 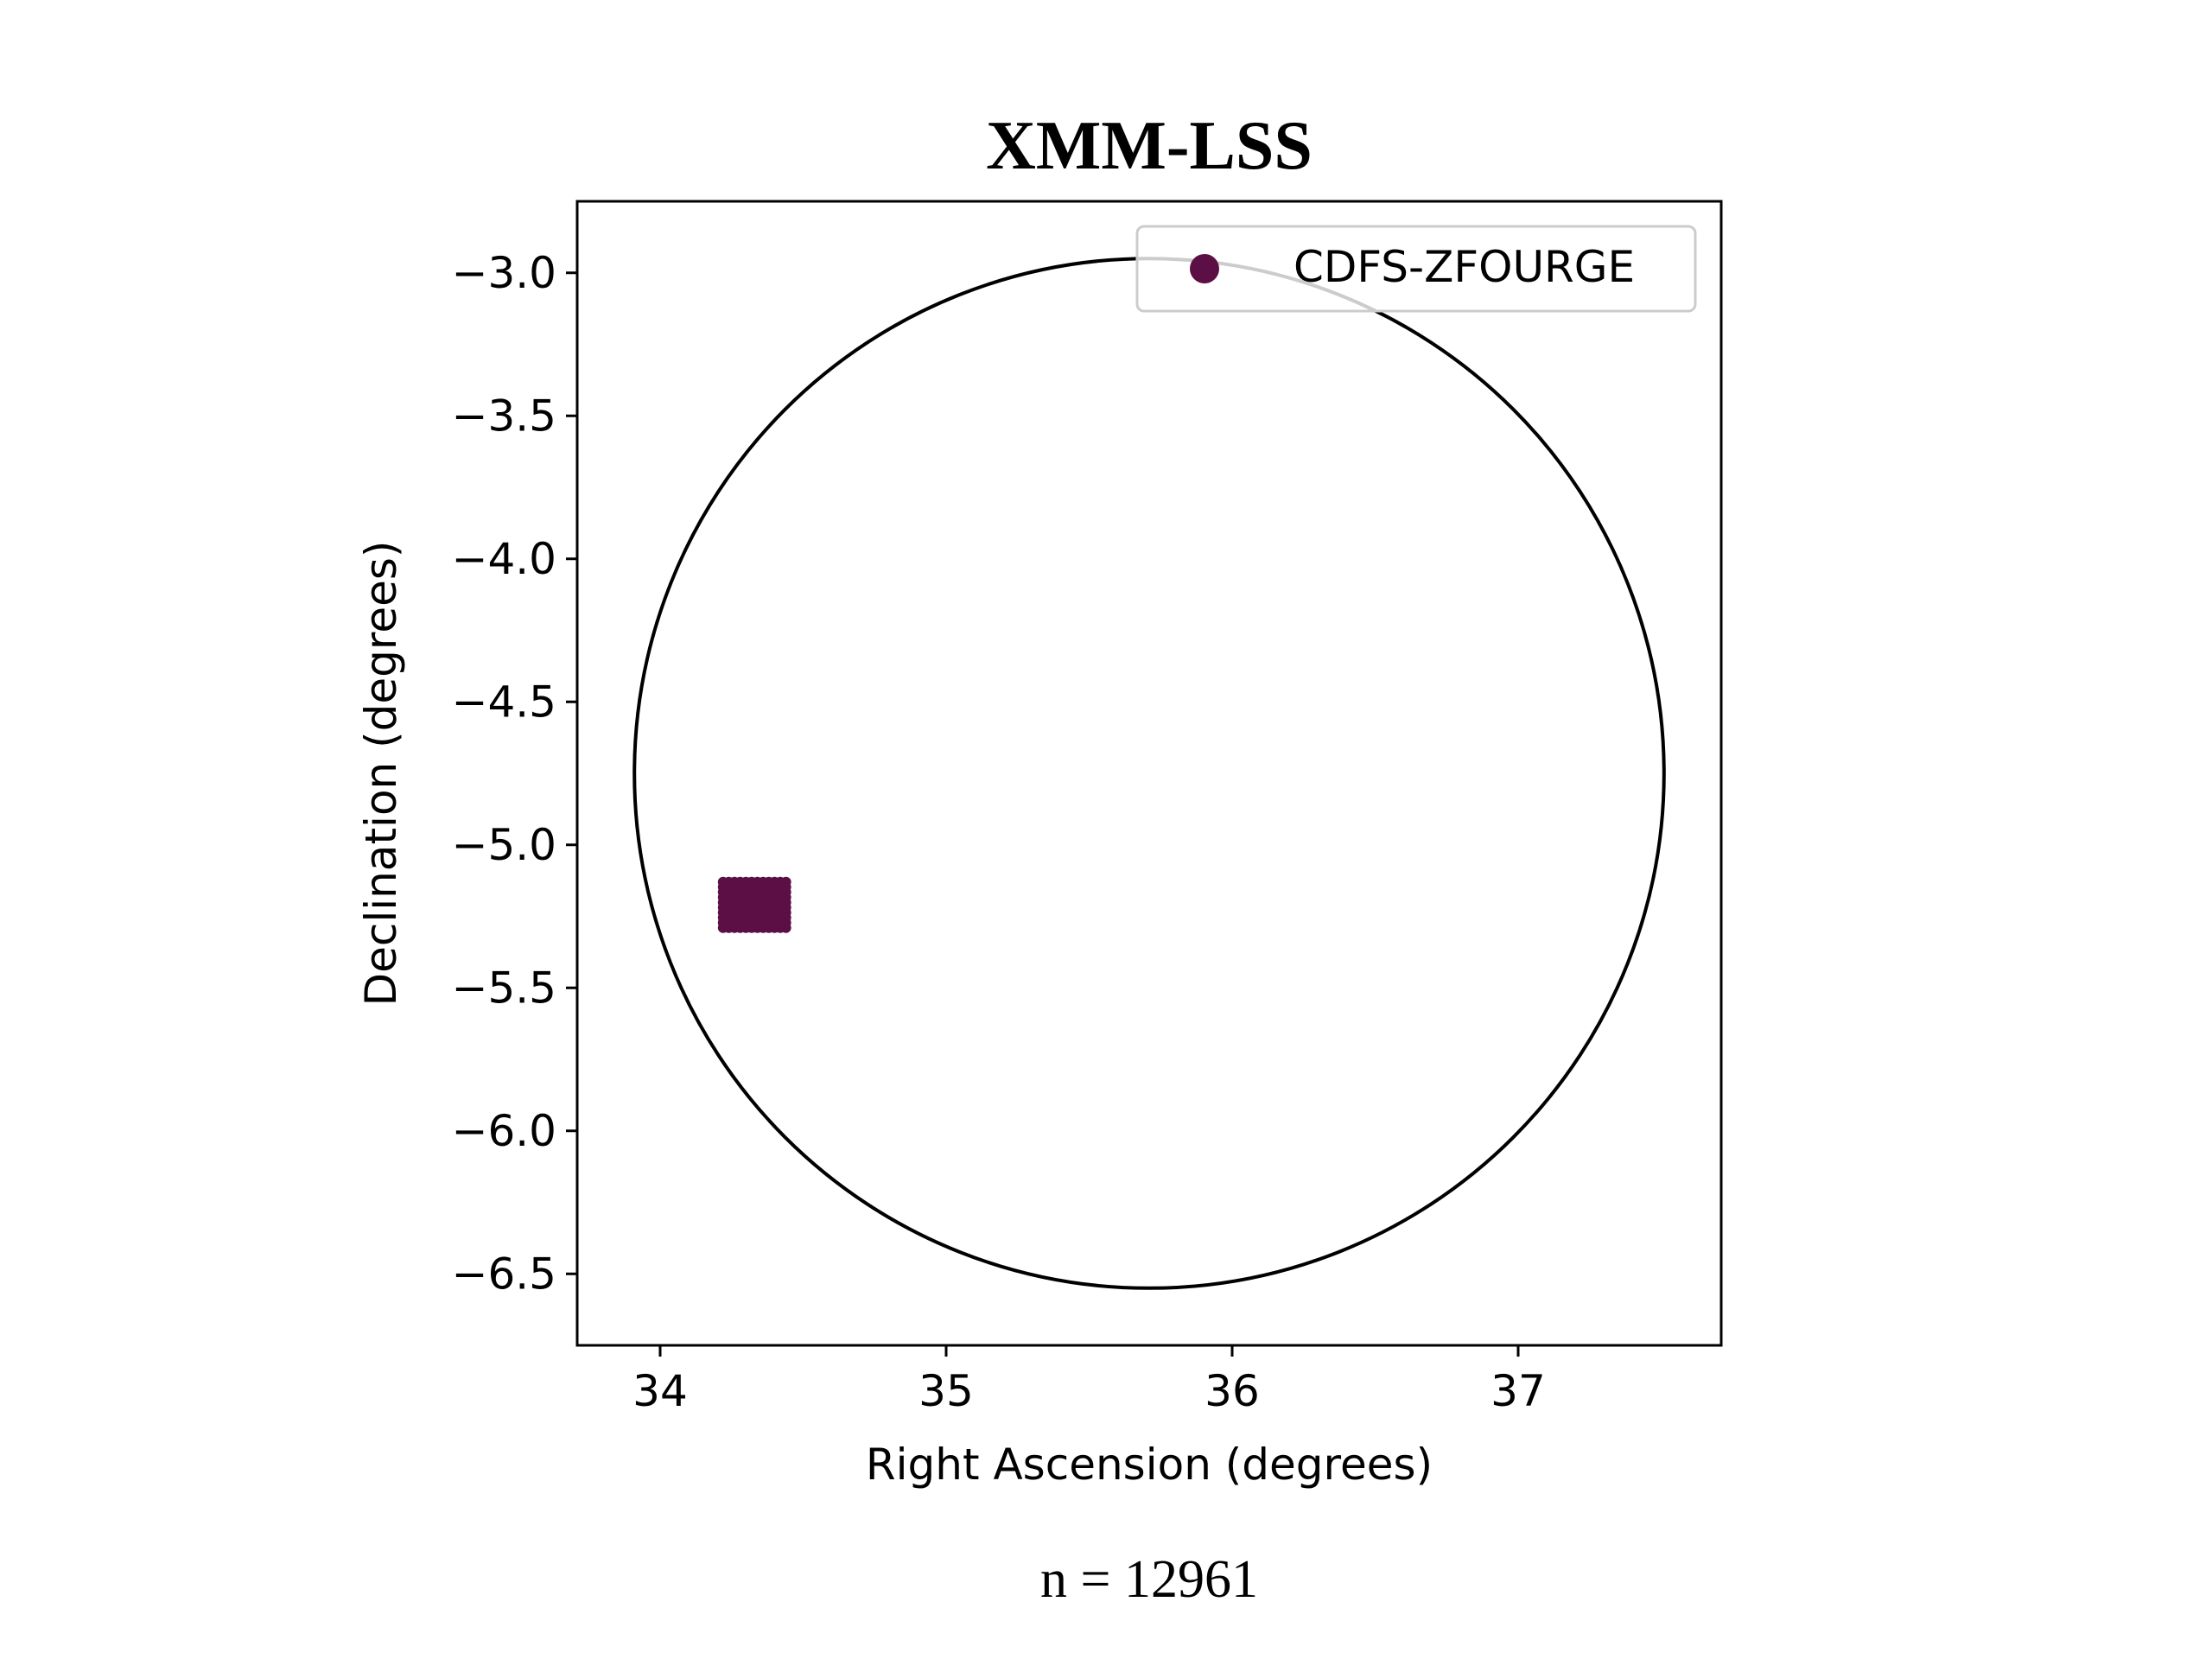 I want to click on y-tick-label: −6.0, so click(x=504, y=1131).